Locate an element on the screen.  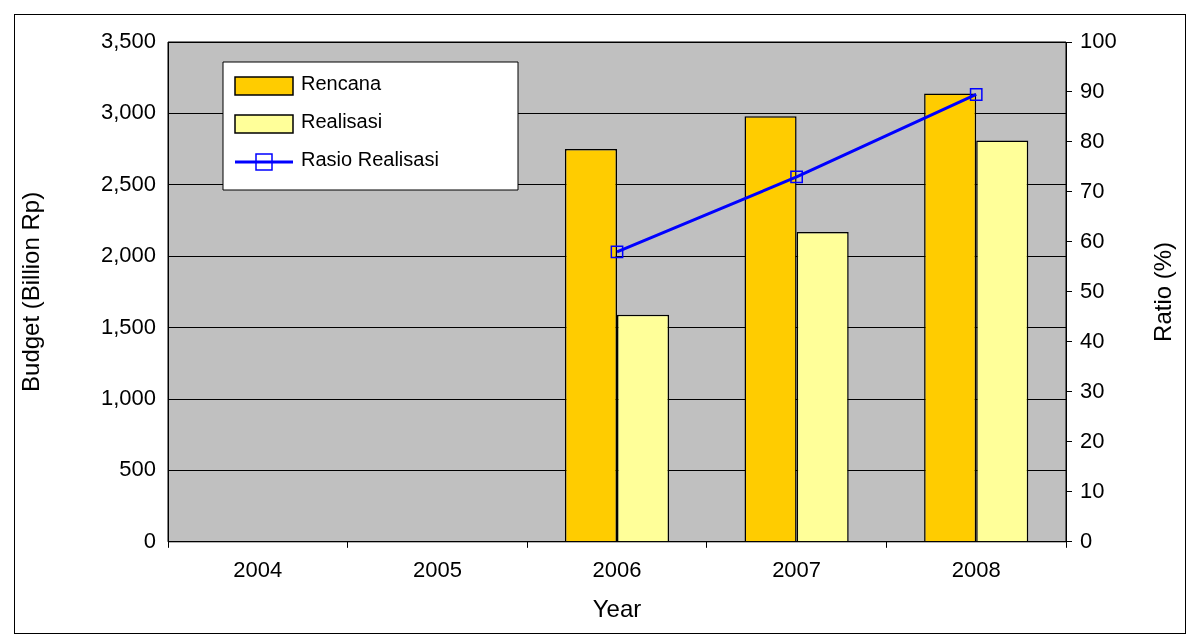
y2-tick-label: 80 is located at coordinates (1092, 141).